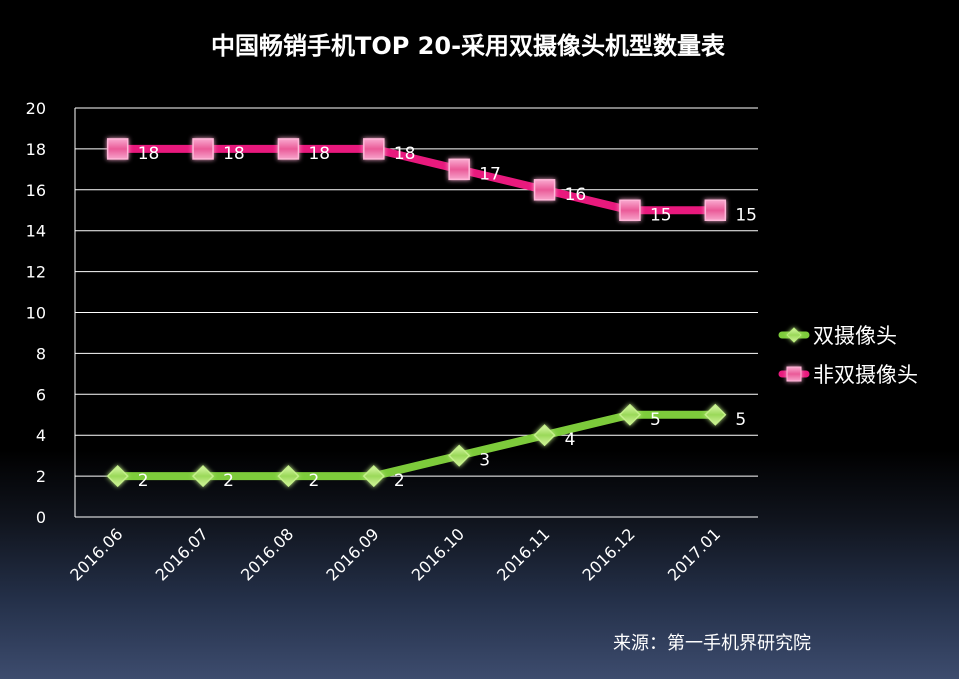 Image resolution: width=959 pixels, height=679 pixels. I want to click on y-axis-ticks: 0 2 4 6 8 10 12 14 16 18 20, so click(36, 313).